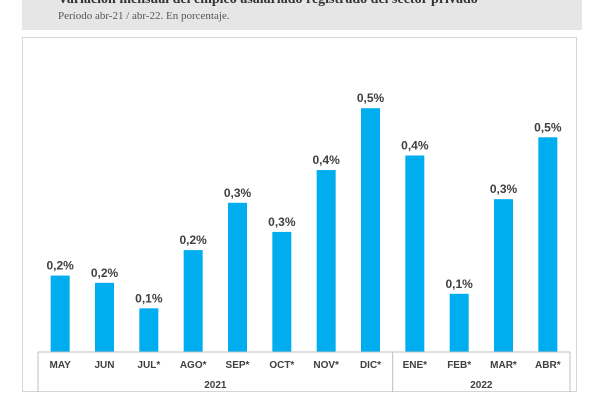  I want to click on year-group-label: 2021, so click(215, 385).